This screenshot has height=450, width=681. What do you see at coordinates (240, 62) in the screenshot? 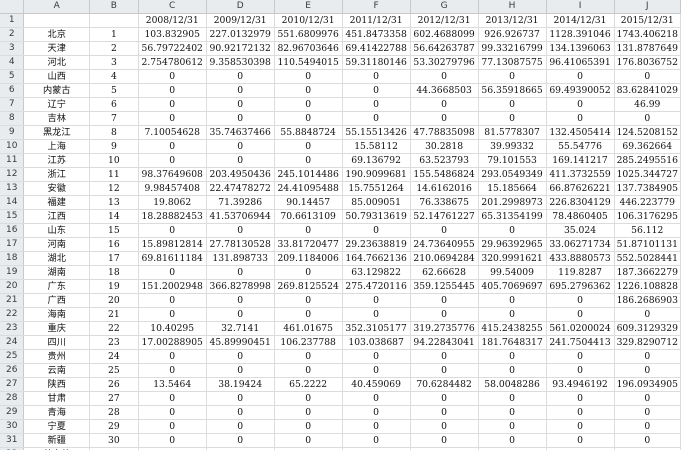
I see `value-cell: 9.358530398` at bounding box center [240, 62].